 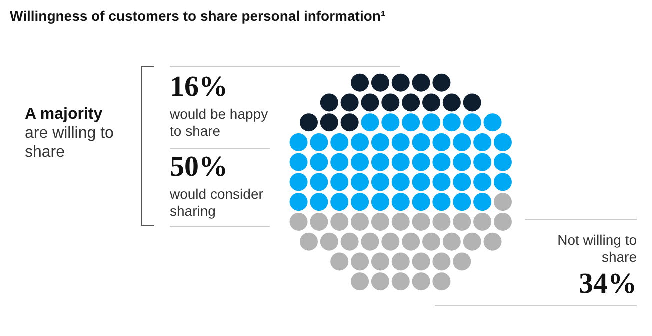 I want to click on category-label: Not willing to share, so click(x=597, y=249).